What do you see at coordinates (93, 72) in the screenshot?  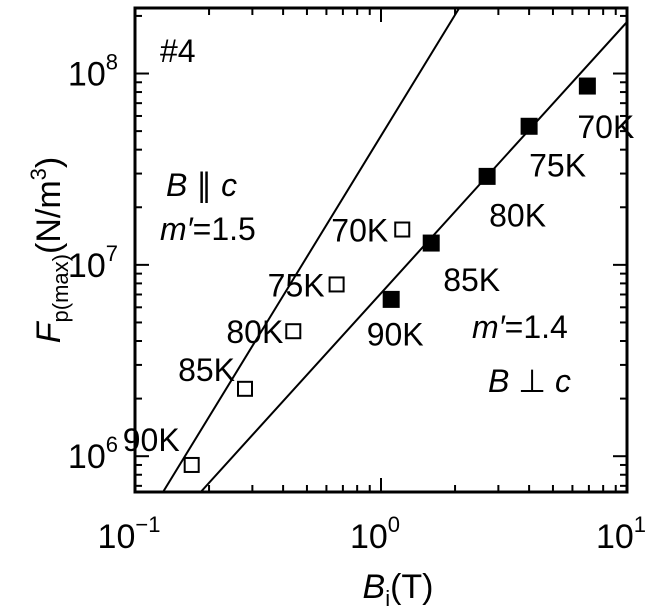 I see `y-tick-label: 10⁸` at bounding box center [93, 72].